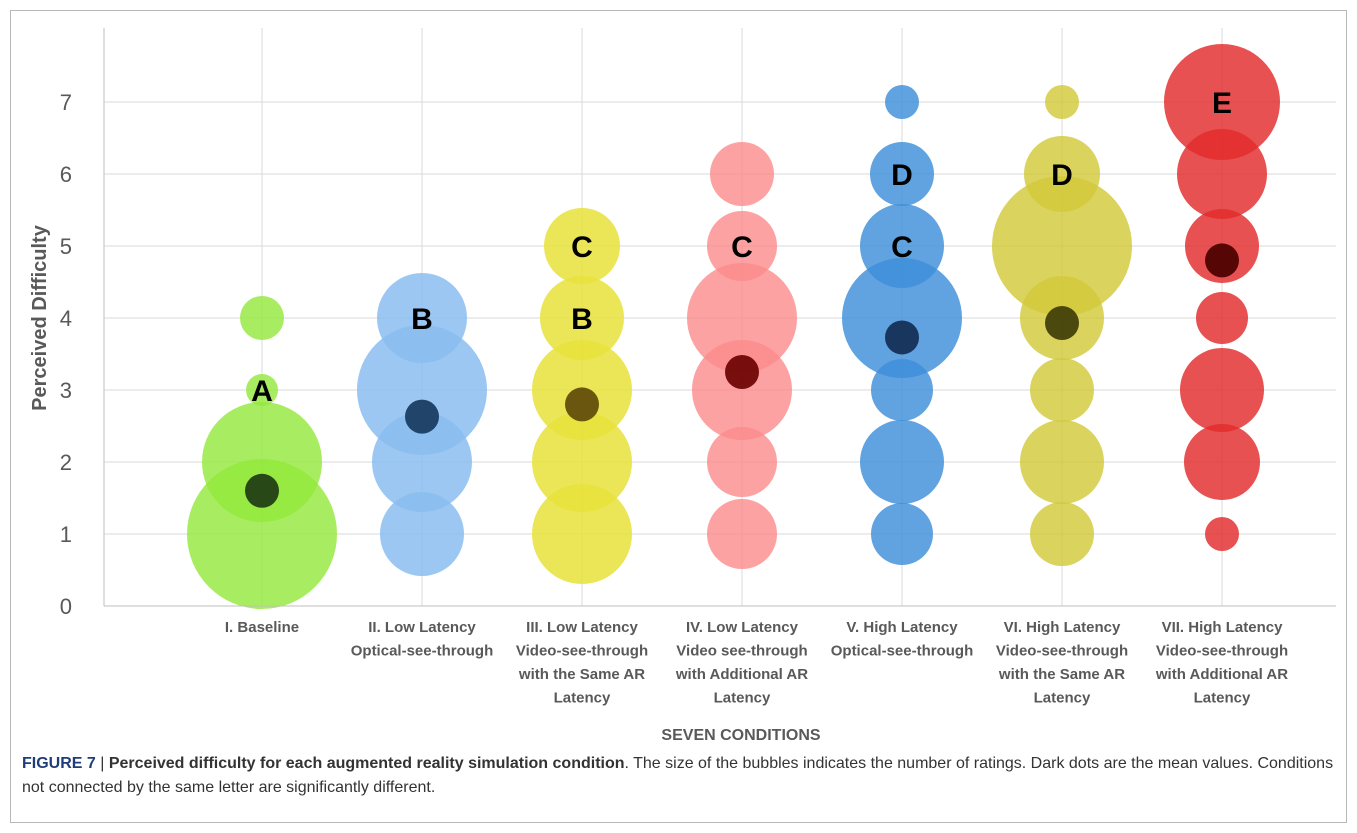  What do you see at coordinates (1222, 534) in the screenshot?
I see `bubble-c7-y1` at bounding box center [1222, 534].